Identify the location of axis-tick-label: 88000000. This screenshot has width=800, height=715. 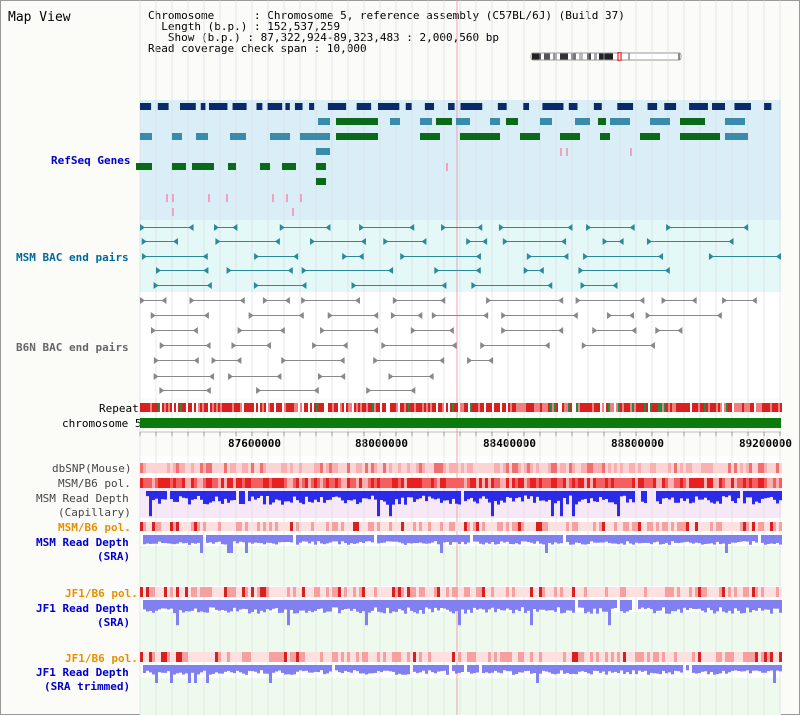
(381, 443).